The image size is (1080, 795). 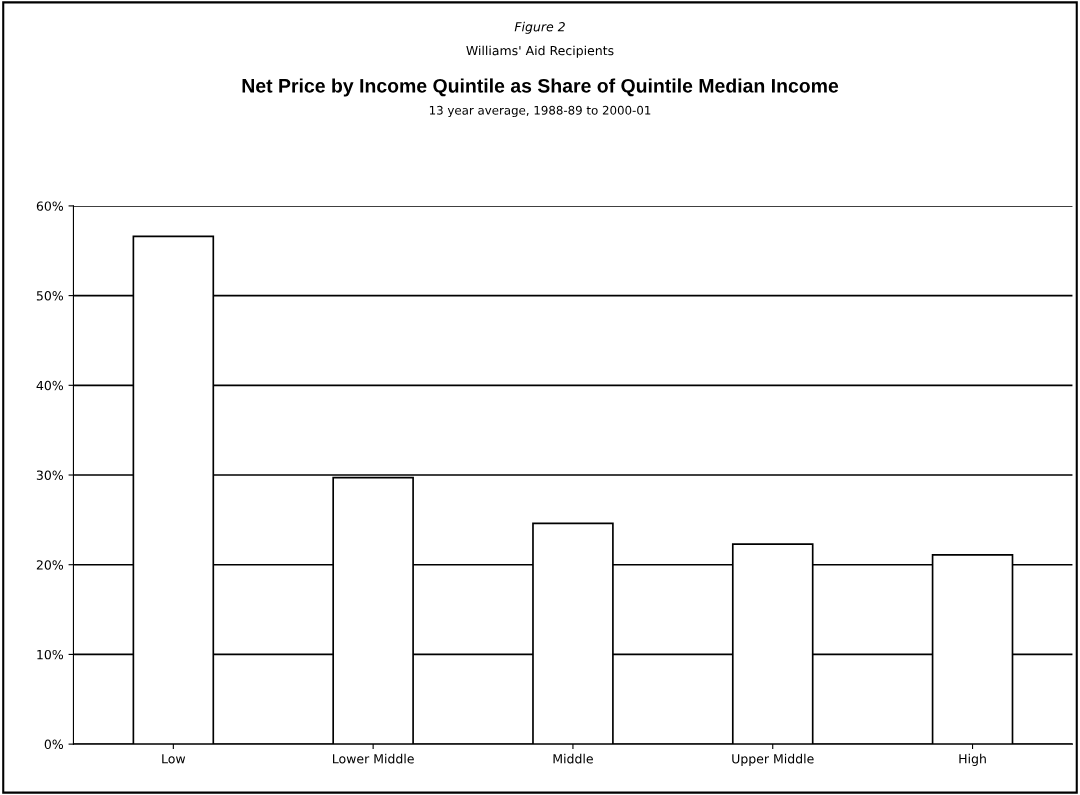 What do you see at coordinates (50, 654) in the screenshot?
I see `y-tick-label: 10%` at bounding box center [50, 654].